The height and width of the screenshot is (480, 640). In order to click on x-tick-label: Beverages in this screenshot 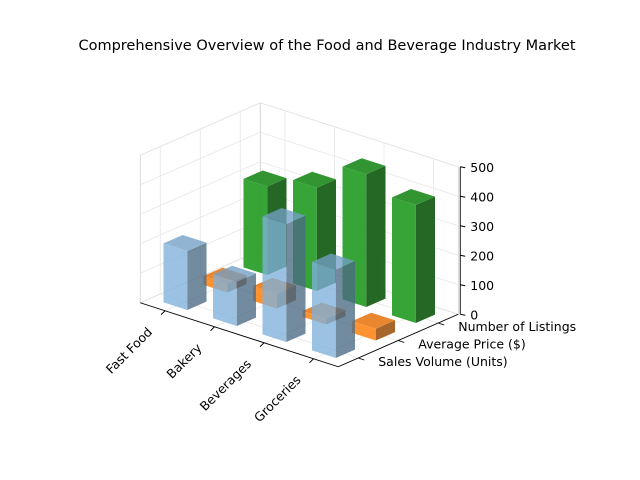, I will do `click(225, 384)`.